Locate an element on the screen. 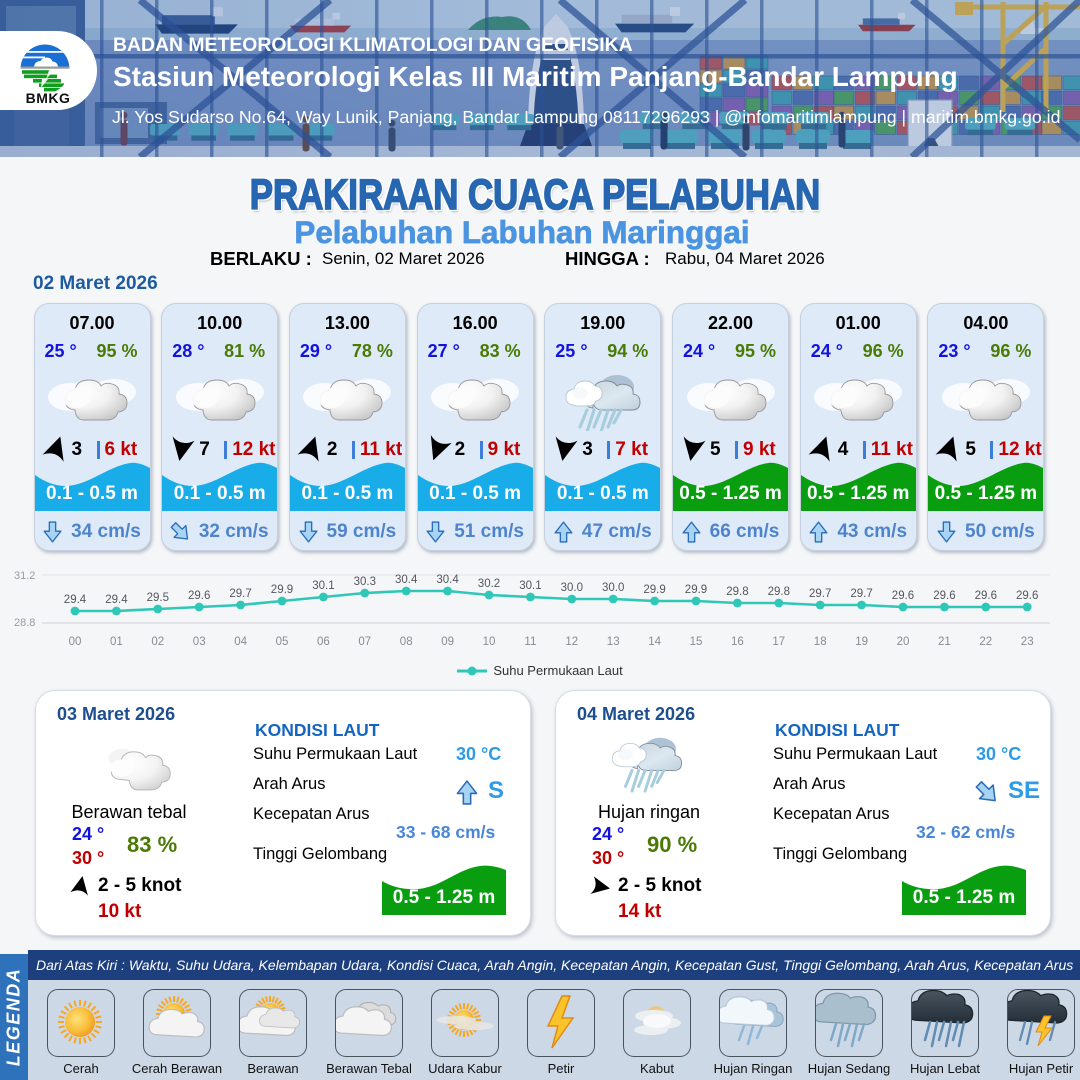  svg-text: 21 is located at coordinates (944, 642).